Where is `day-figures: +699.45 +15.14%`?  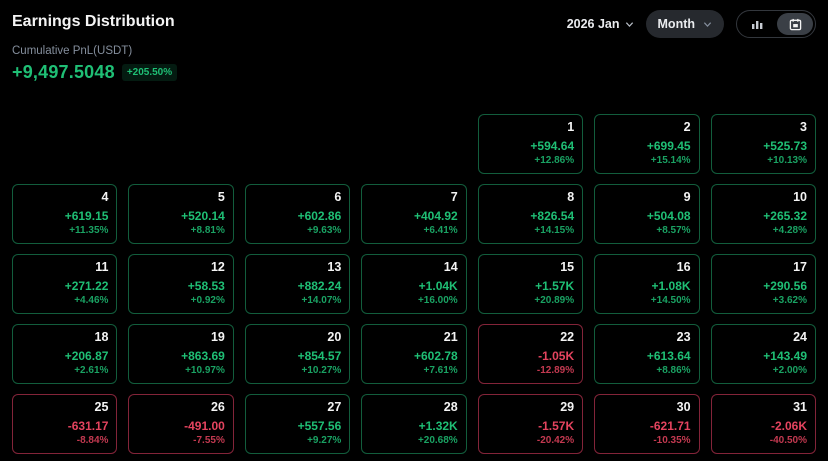
day-figures: +699.45 +15.14% is located at coordinates (647, 153).